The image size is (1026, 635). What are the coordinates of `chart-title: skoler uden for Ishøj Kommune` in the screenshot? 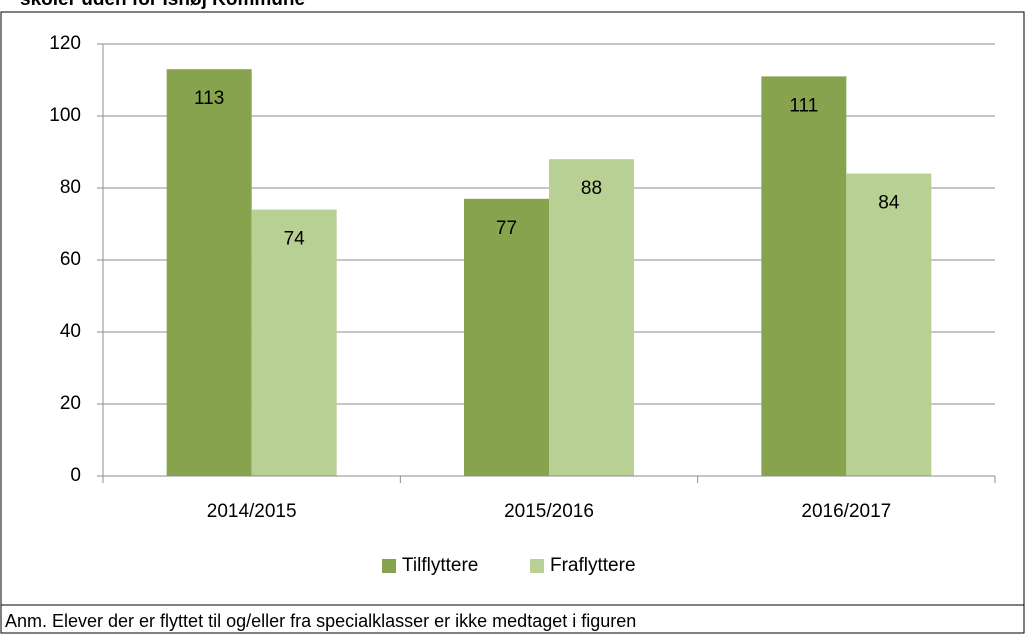 It's located at (162, 5).